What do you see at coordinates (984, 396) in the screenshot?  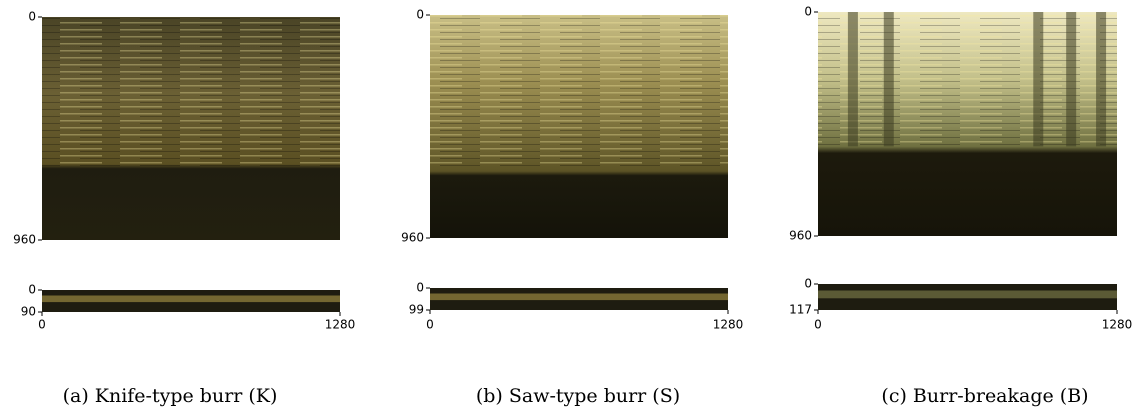 I see `caption: (c) Burr-breakage (B)` at bounding box center [984, 396].